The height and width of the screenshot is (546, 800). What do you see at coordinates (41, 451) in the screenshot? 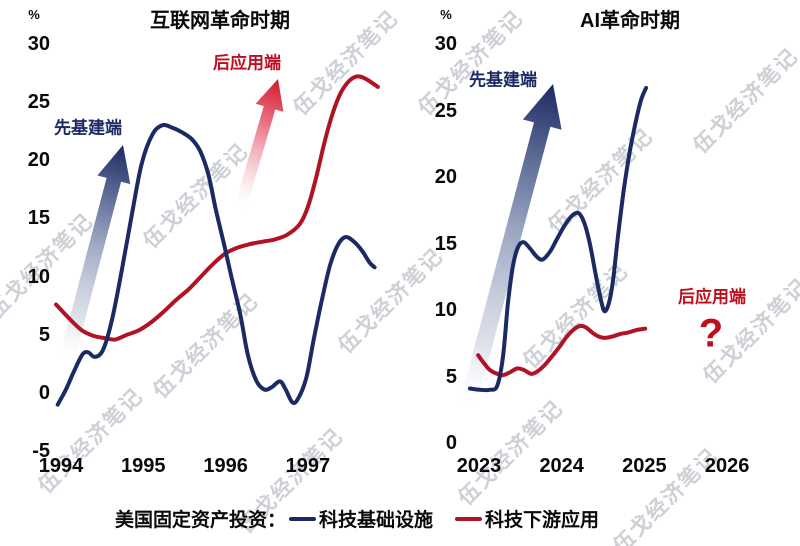
I see `y-tick-label: -5` at bounding box center [41, 451].